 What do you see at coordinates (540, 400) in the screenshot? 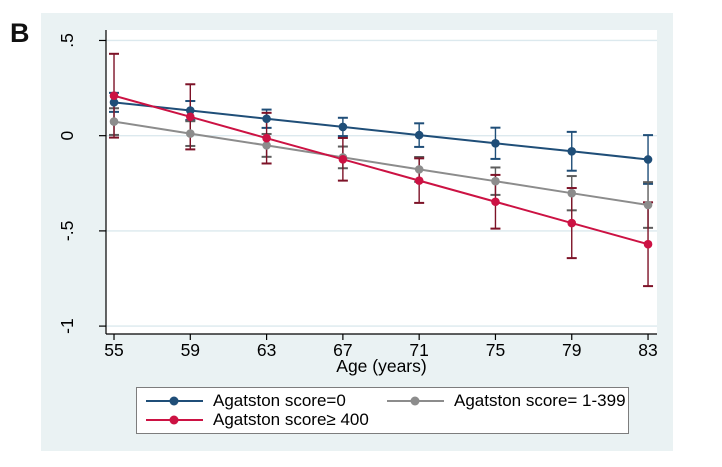
I see `legend-label-score-1-399: Agatston score= 1-399` at bounding box center [540, 400].